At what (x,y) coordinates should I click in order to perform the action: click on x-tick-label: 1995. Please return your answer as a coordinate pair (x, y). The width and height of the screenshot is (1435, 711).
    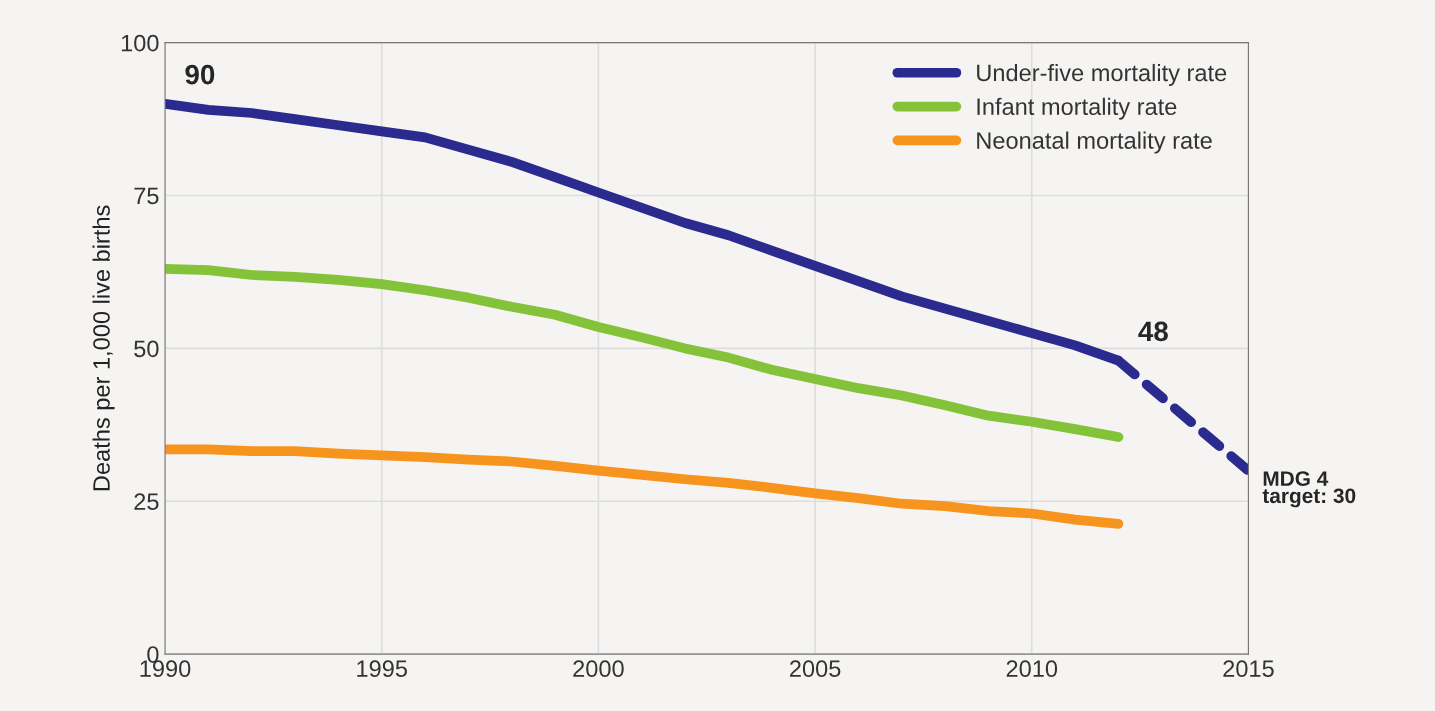
    Looking at the image, I should click on (382, 669).